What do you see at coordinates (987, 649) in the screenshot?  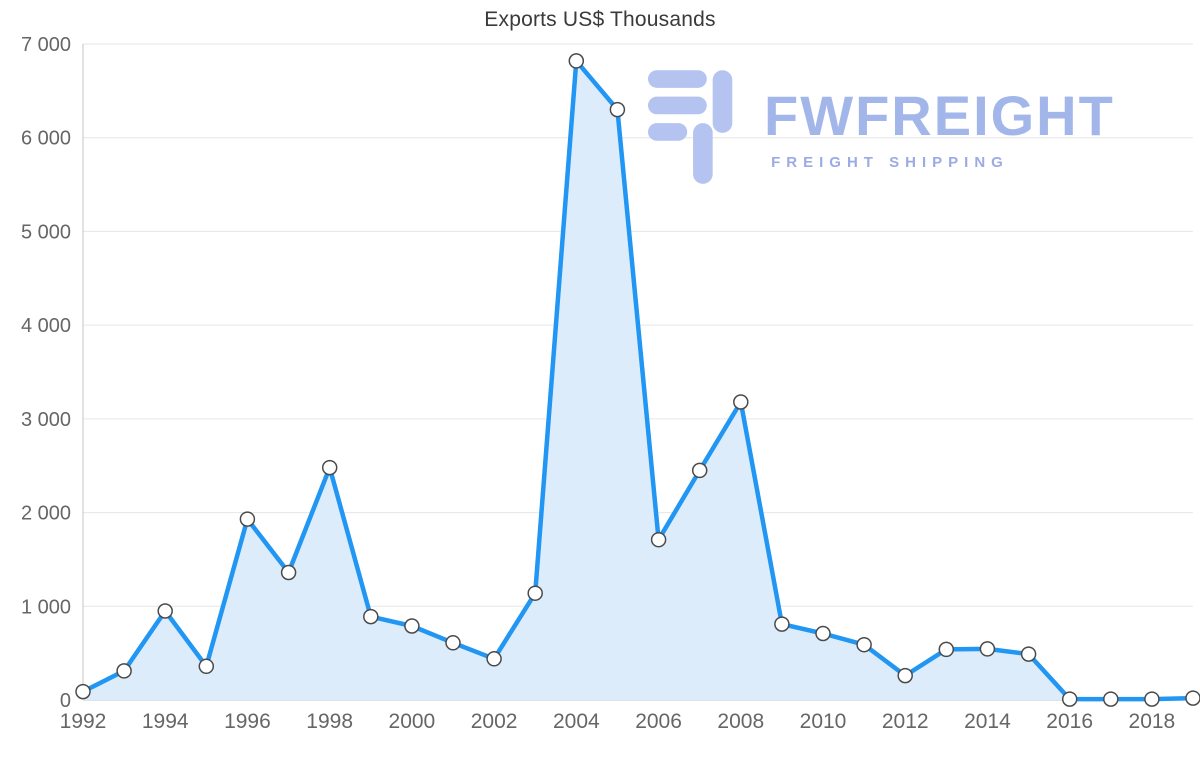 I see `data-point-2014` at bounding box center [987, 649].